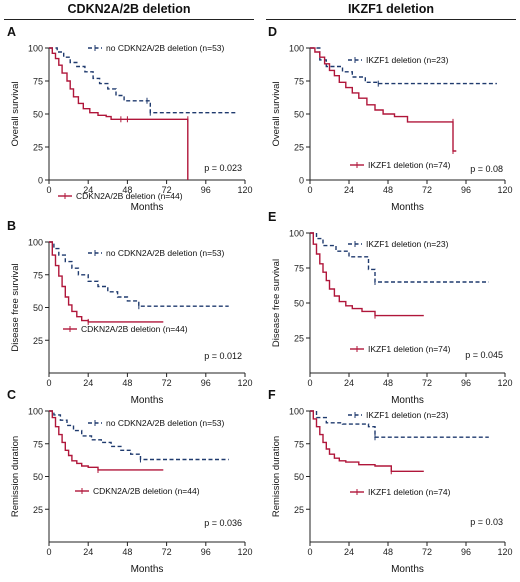 The image size is (520, 582). What do you see at coordinates (15, 476) in the screenshot?
I see `y-axis-label: Remission duration` at bounding box center [15, 476].